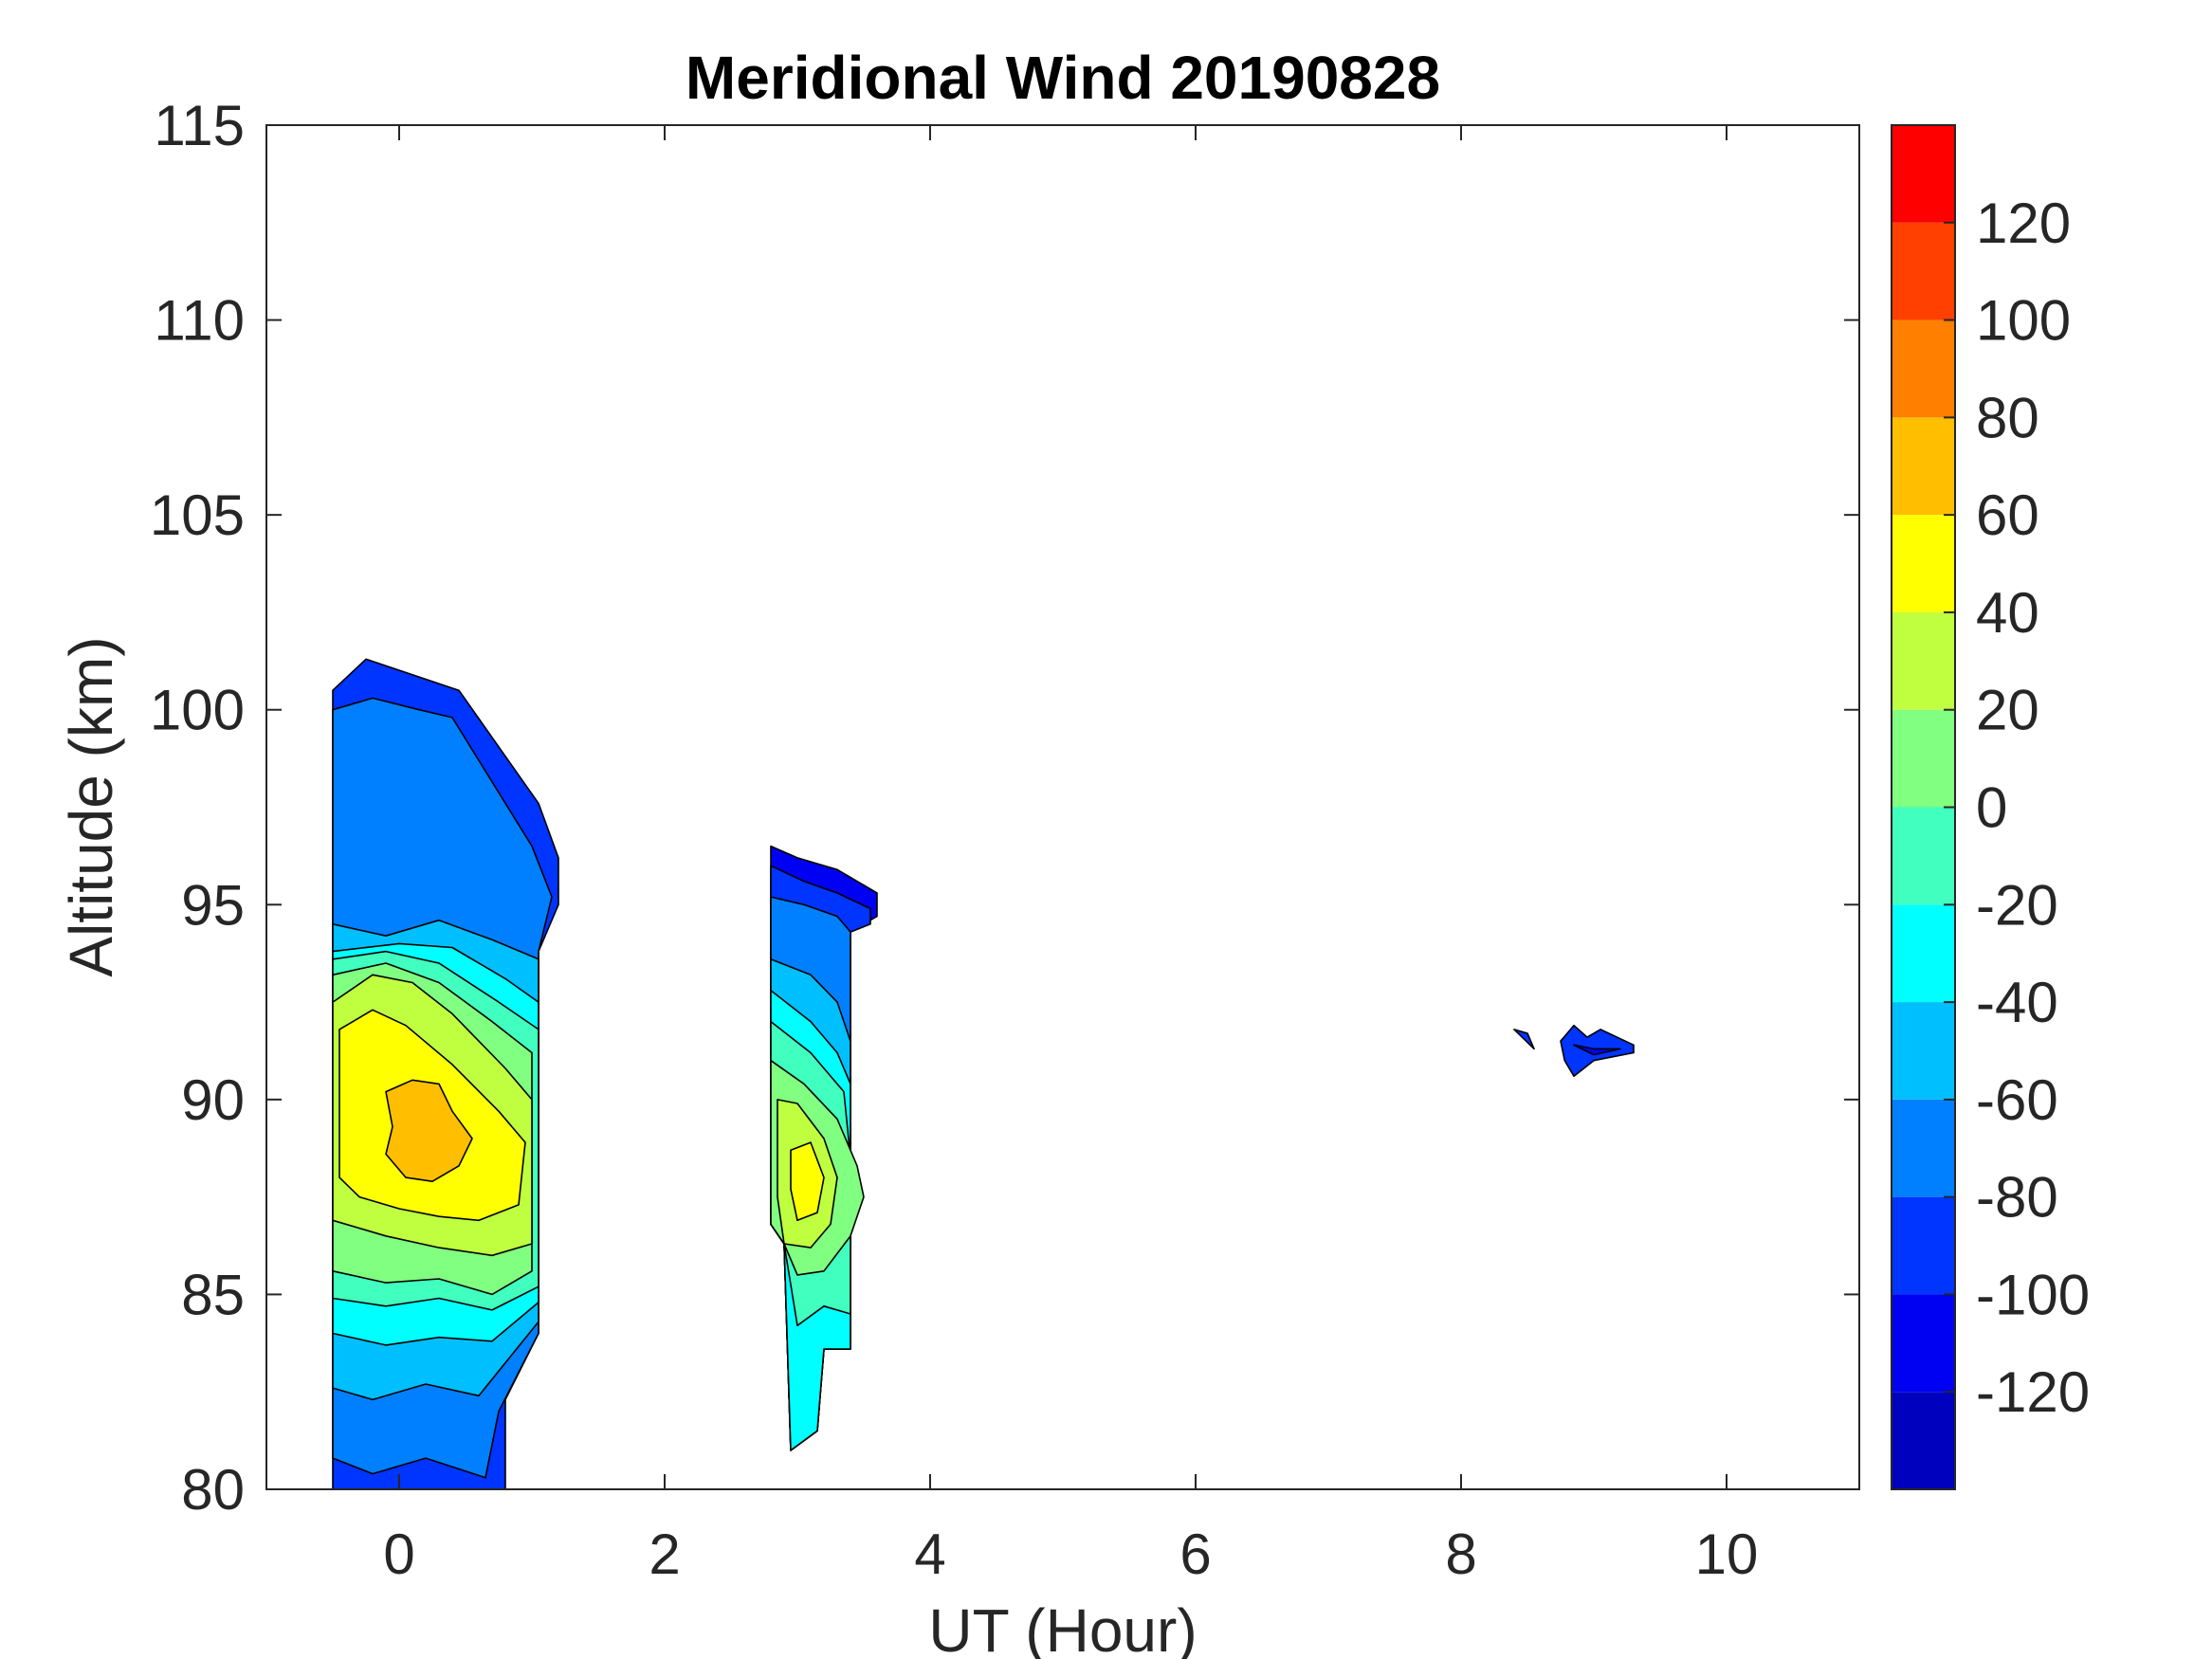 Image resolution: width=2212 pixels, height=1659 pixels. Describe the element at coordinates (398, 1554) in the screenshot. I see `x-tick-label: 0` at that location.